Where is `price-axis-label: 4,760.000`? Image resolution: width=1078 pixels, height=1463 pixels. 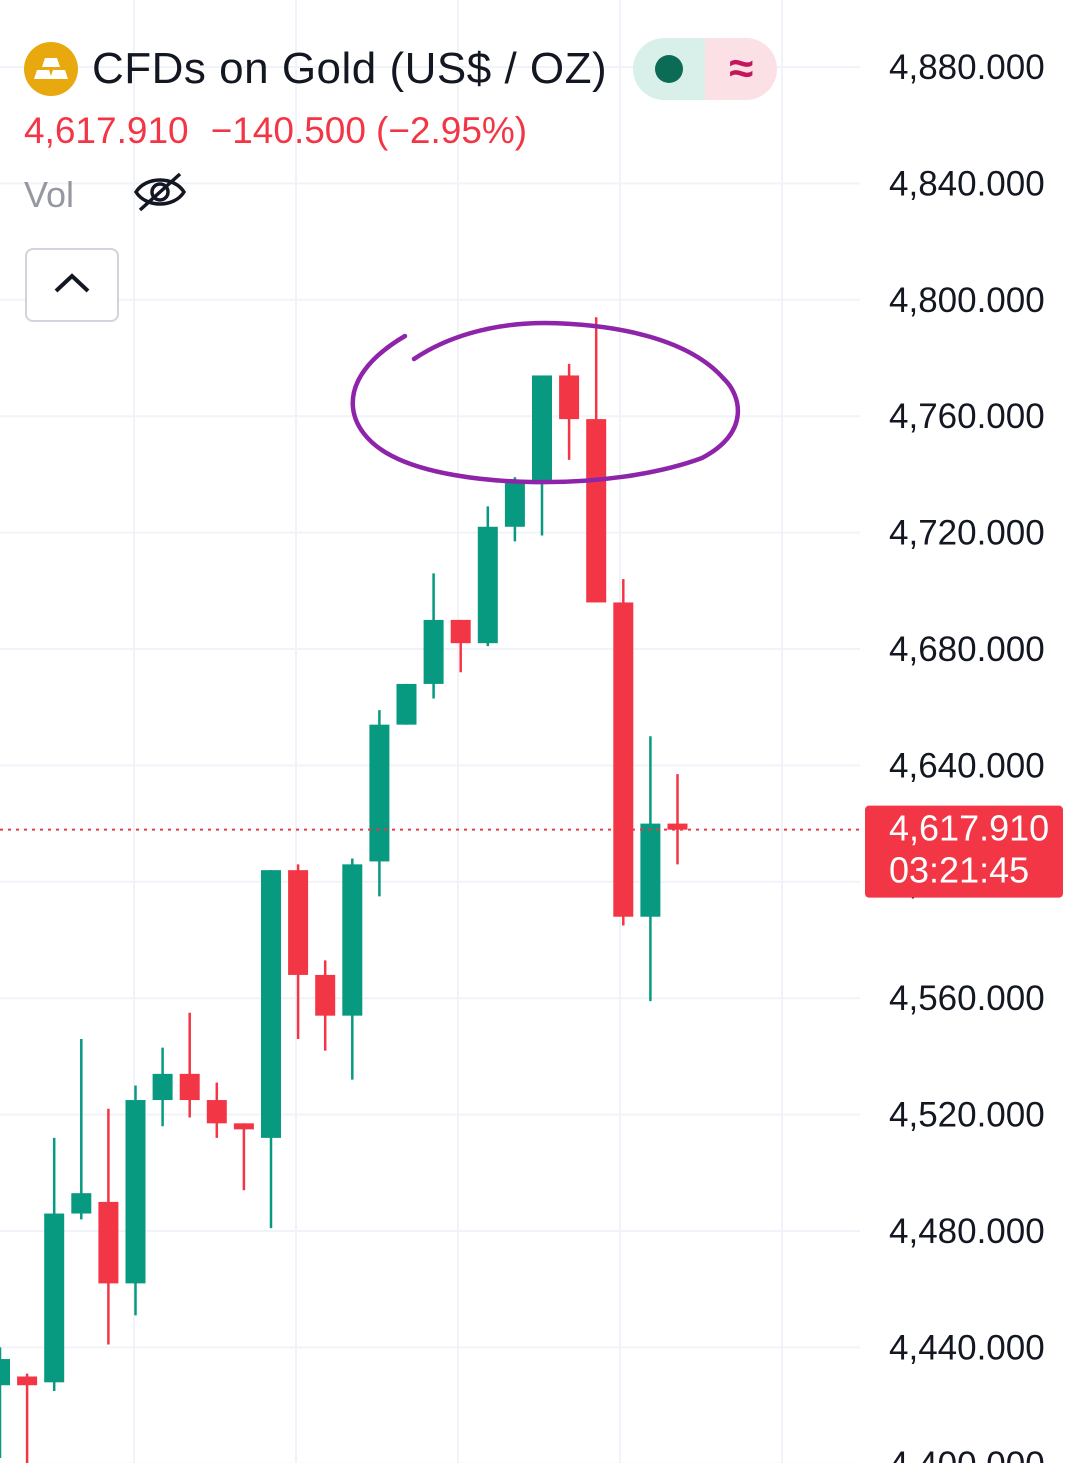
price-axis-label: 4,760.000 is located at coordinates (967, 416).